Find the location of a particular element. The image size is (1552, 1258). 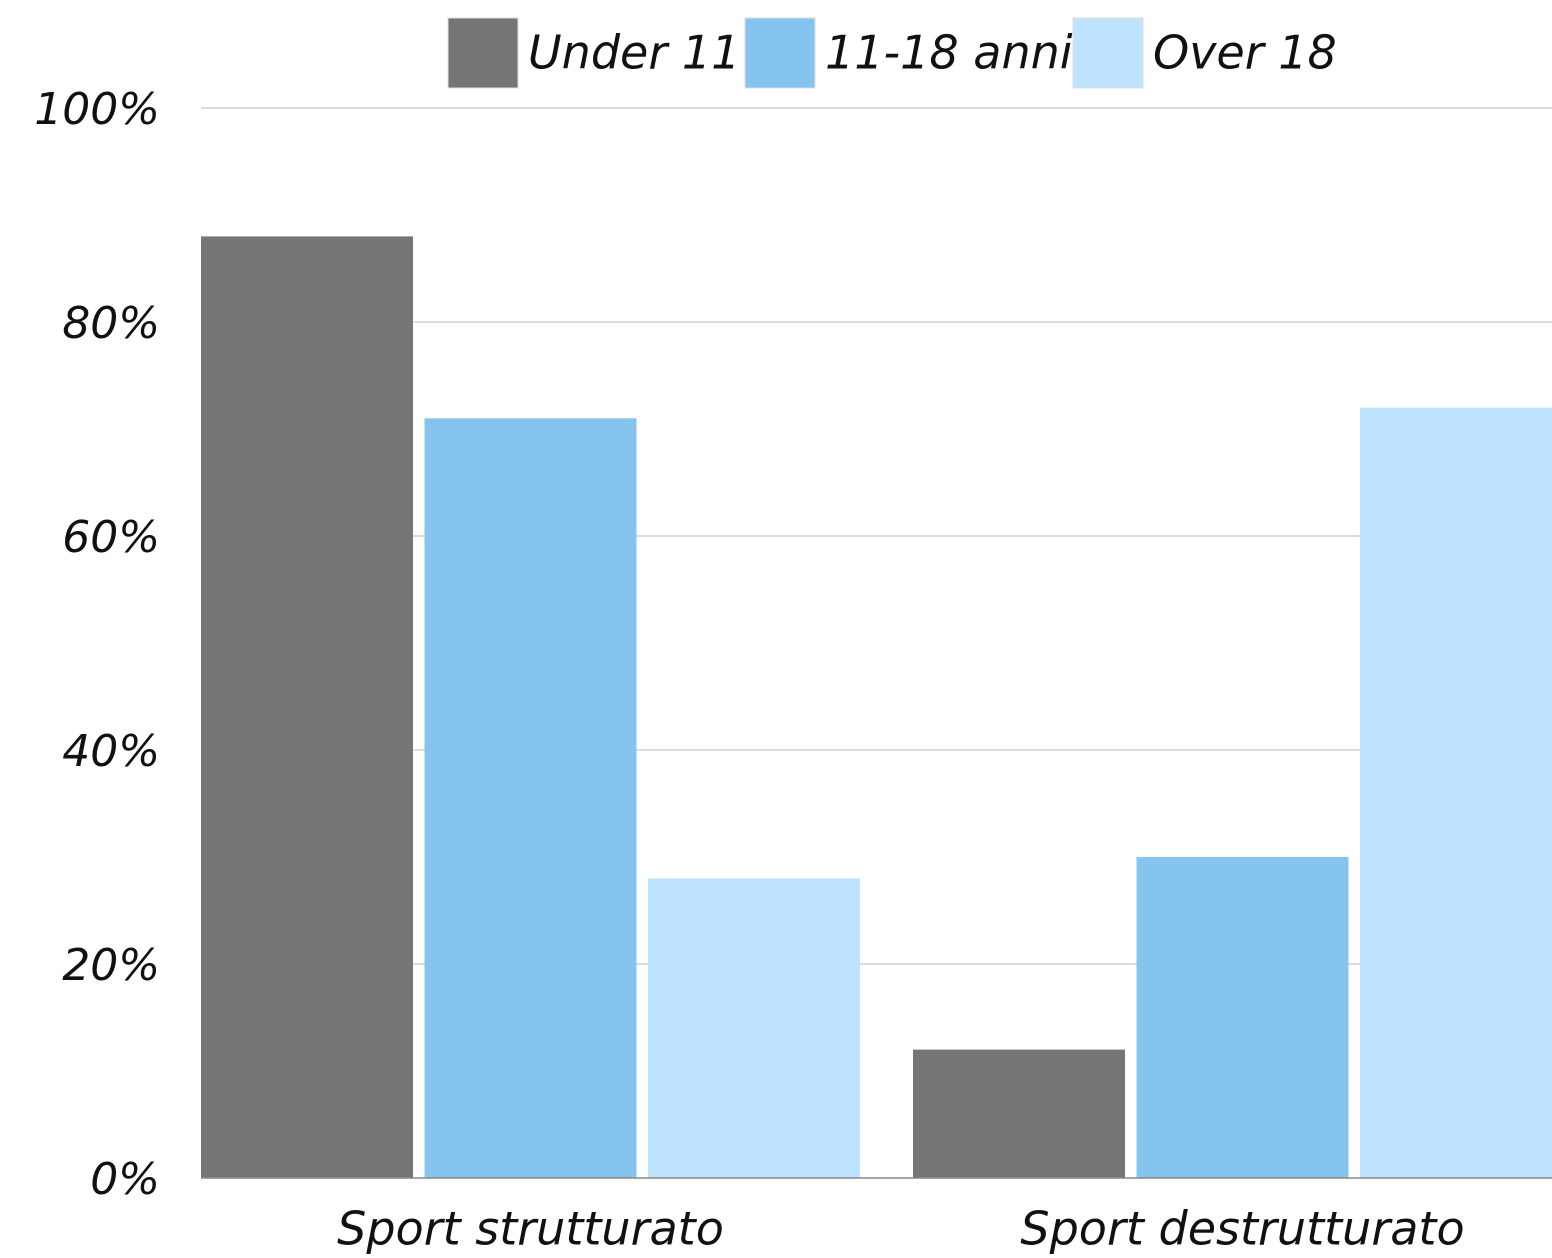

legend-label: Under 11 is located at coordinates (634, 53).